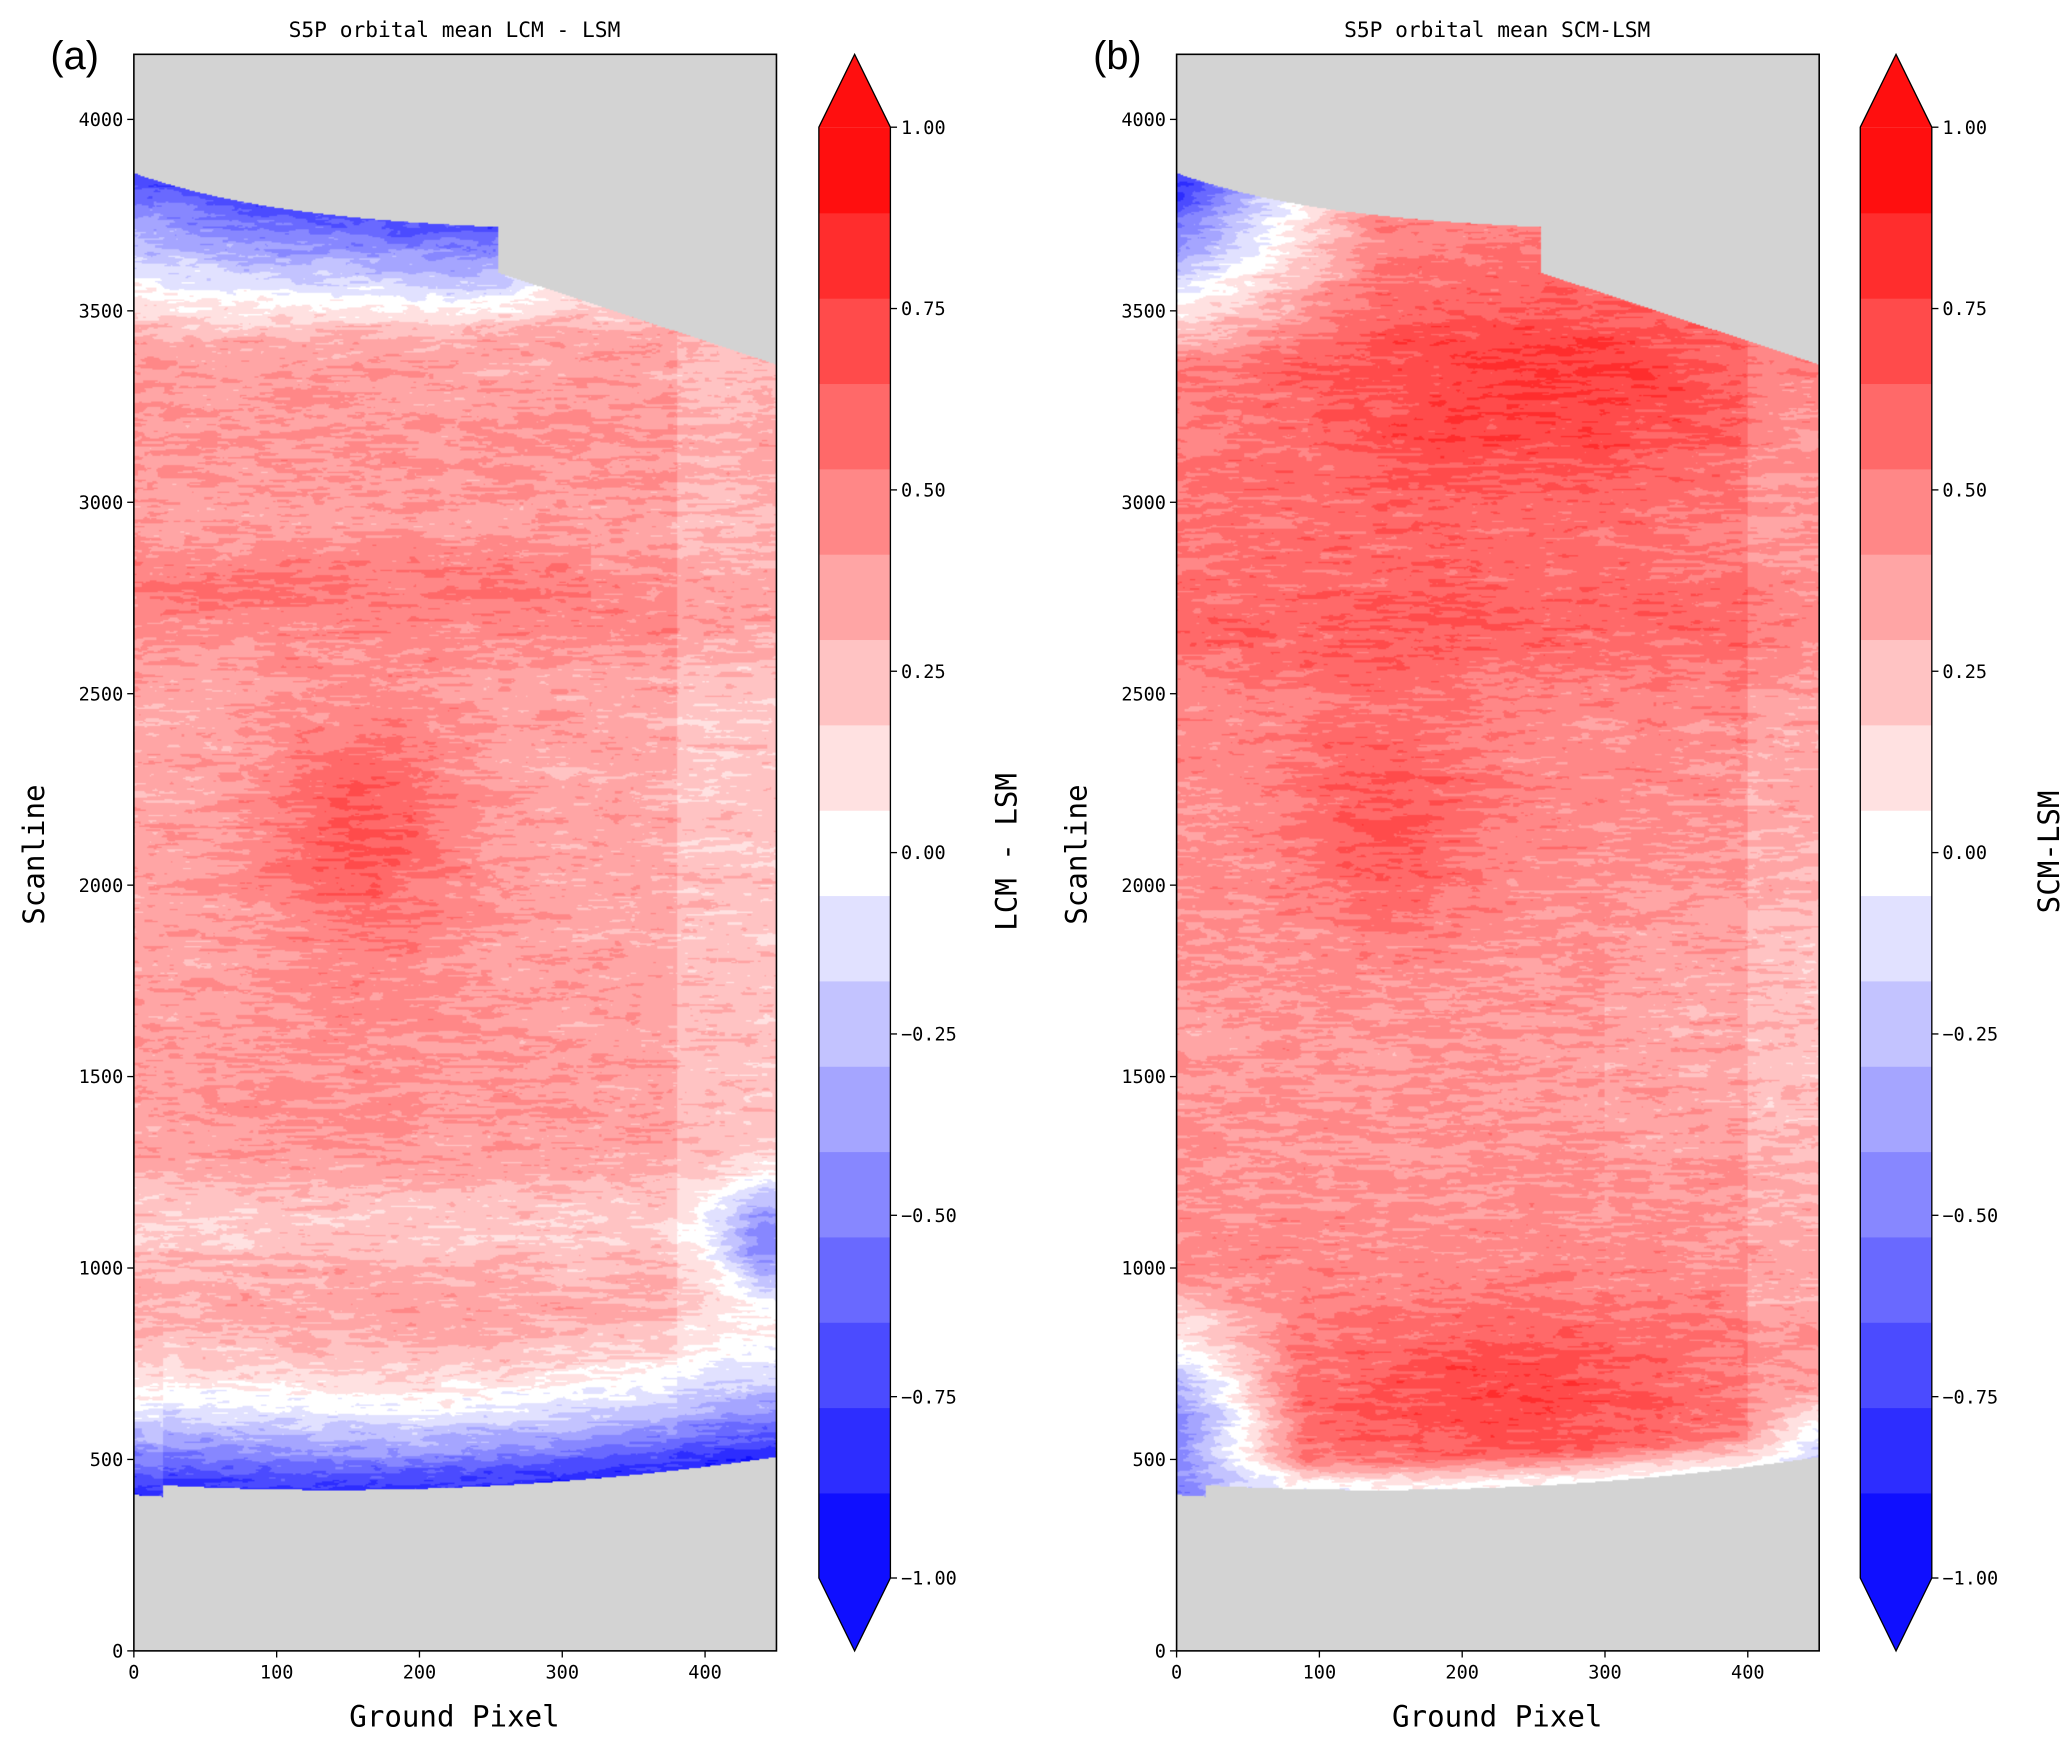 The width and height of the screenshot is (2067, 1742). I want to click on colorbar-label: SCM-LSM, so click(2049, 852).